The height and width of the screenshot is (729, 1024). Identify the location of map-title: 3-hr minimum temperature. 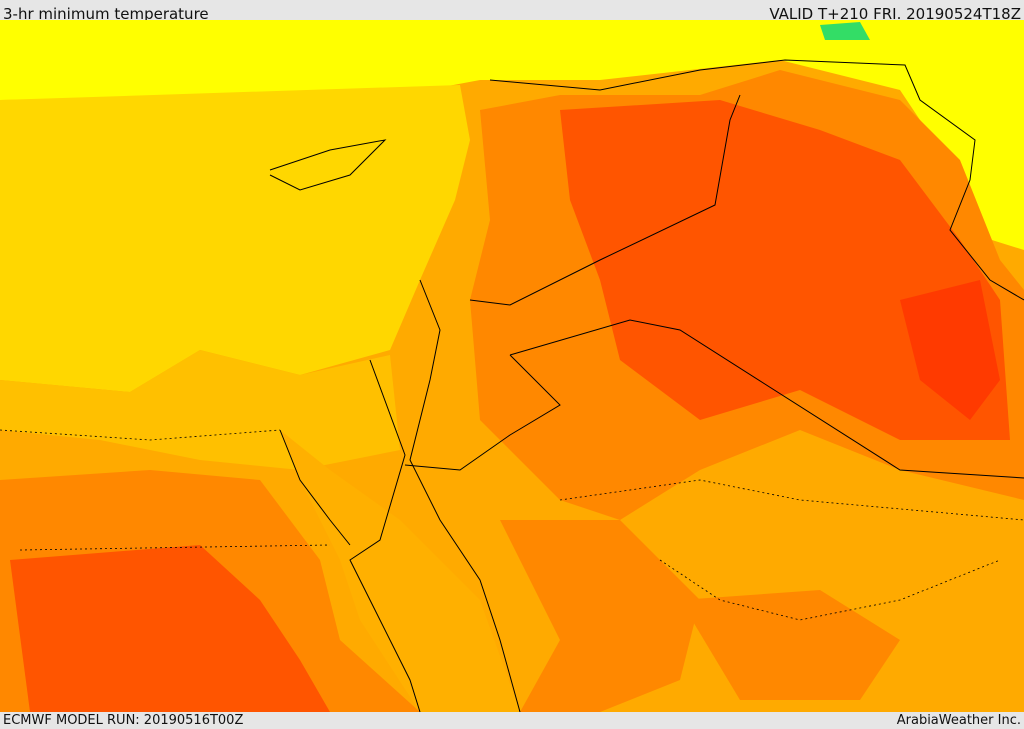
(106, 14).